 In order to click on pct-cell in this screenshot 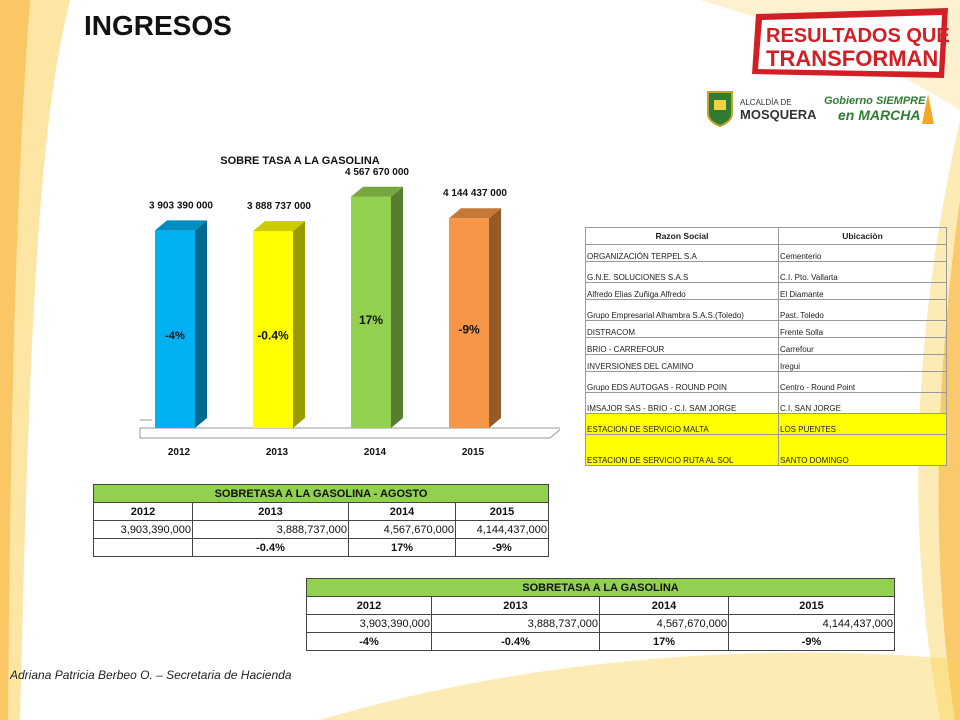, I will do `click(143, 547)`.